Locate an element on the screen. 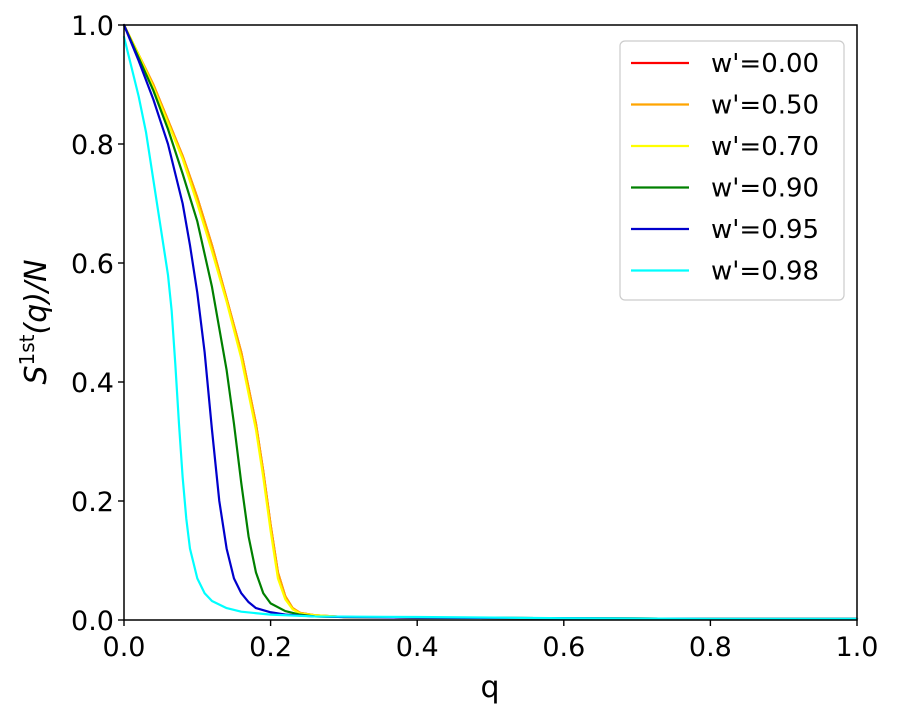 This screenshot has height=716, width=897. y-axis-label: S1st(q)/N is located at coordinates (34, 321).